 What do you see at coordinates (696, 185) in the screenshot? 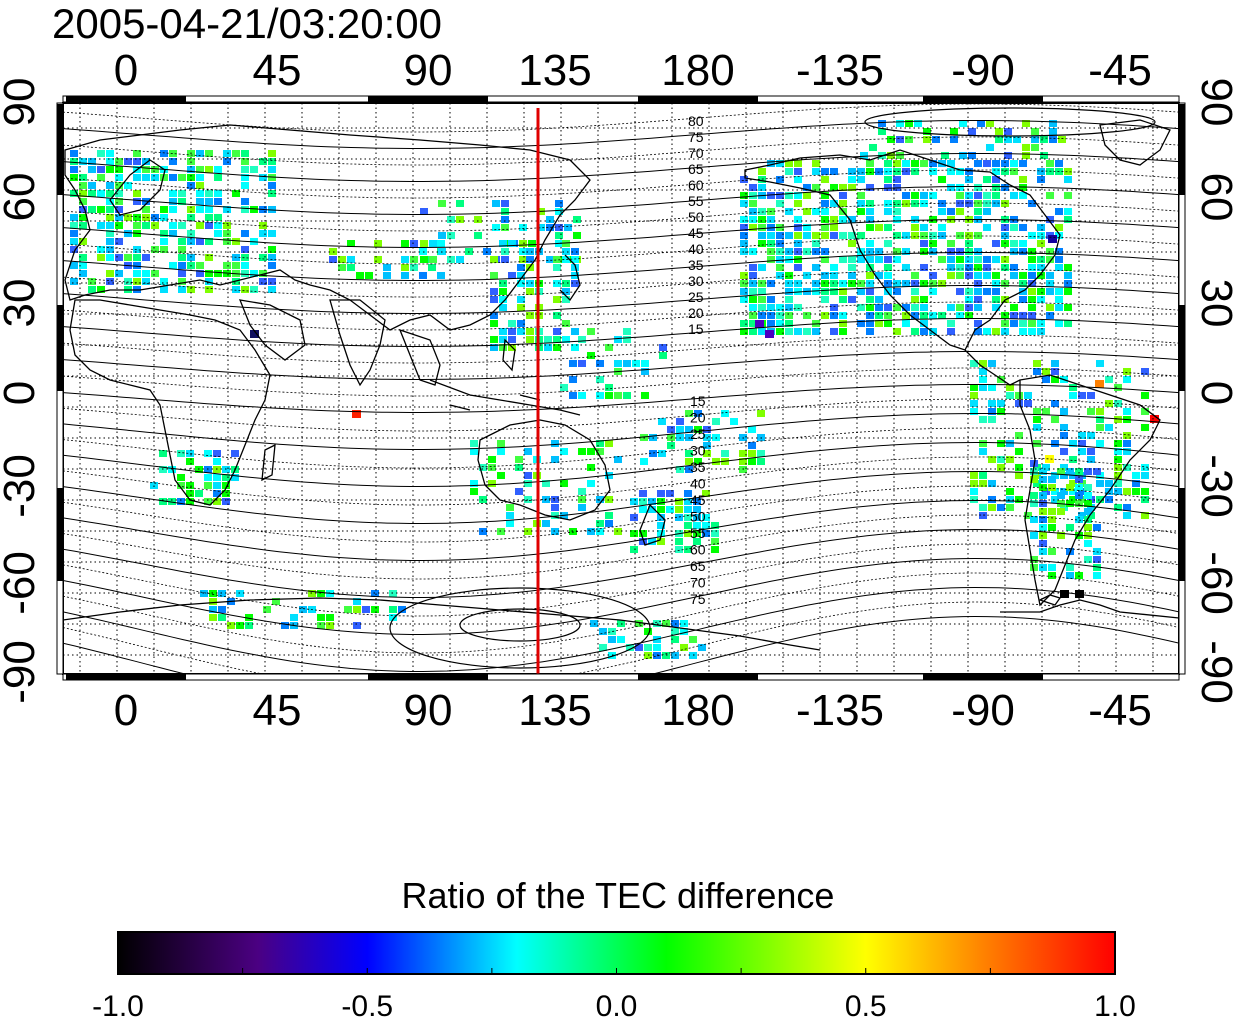
I see `mlat-label-north: 60` at bounding box center [696, 185].